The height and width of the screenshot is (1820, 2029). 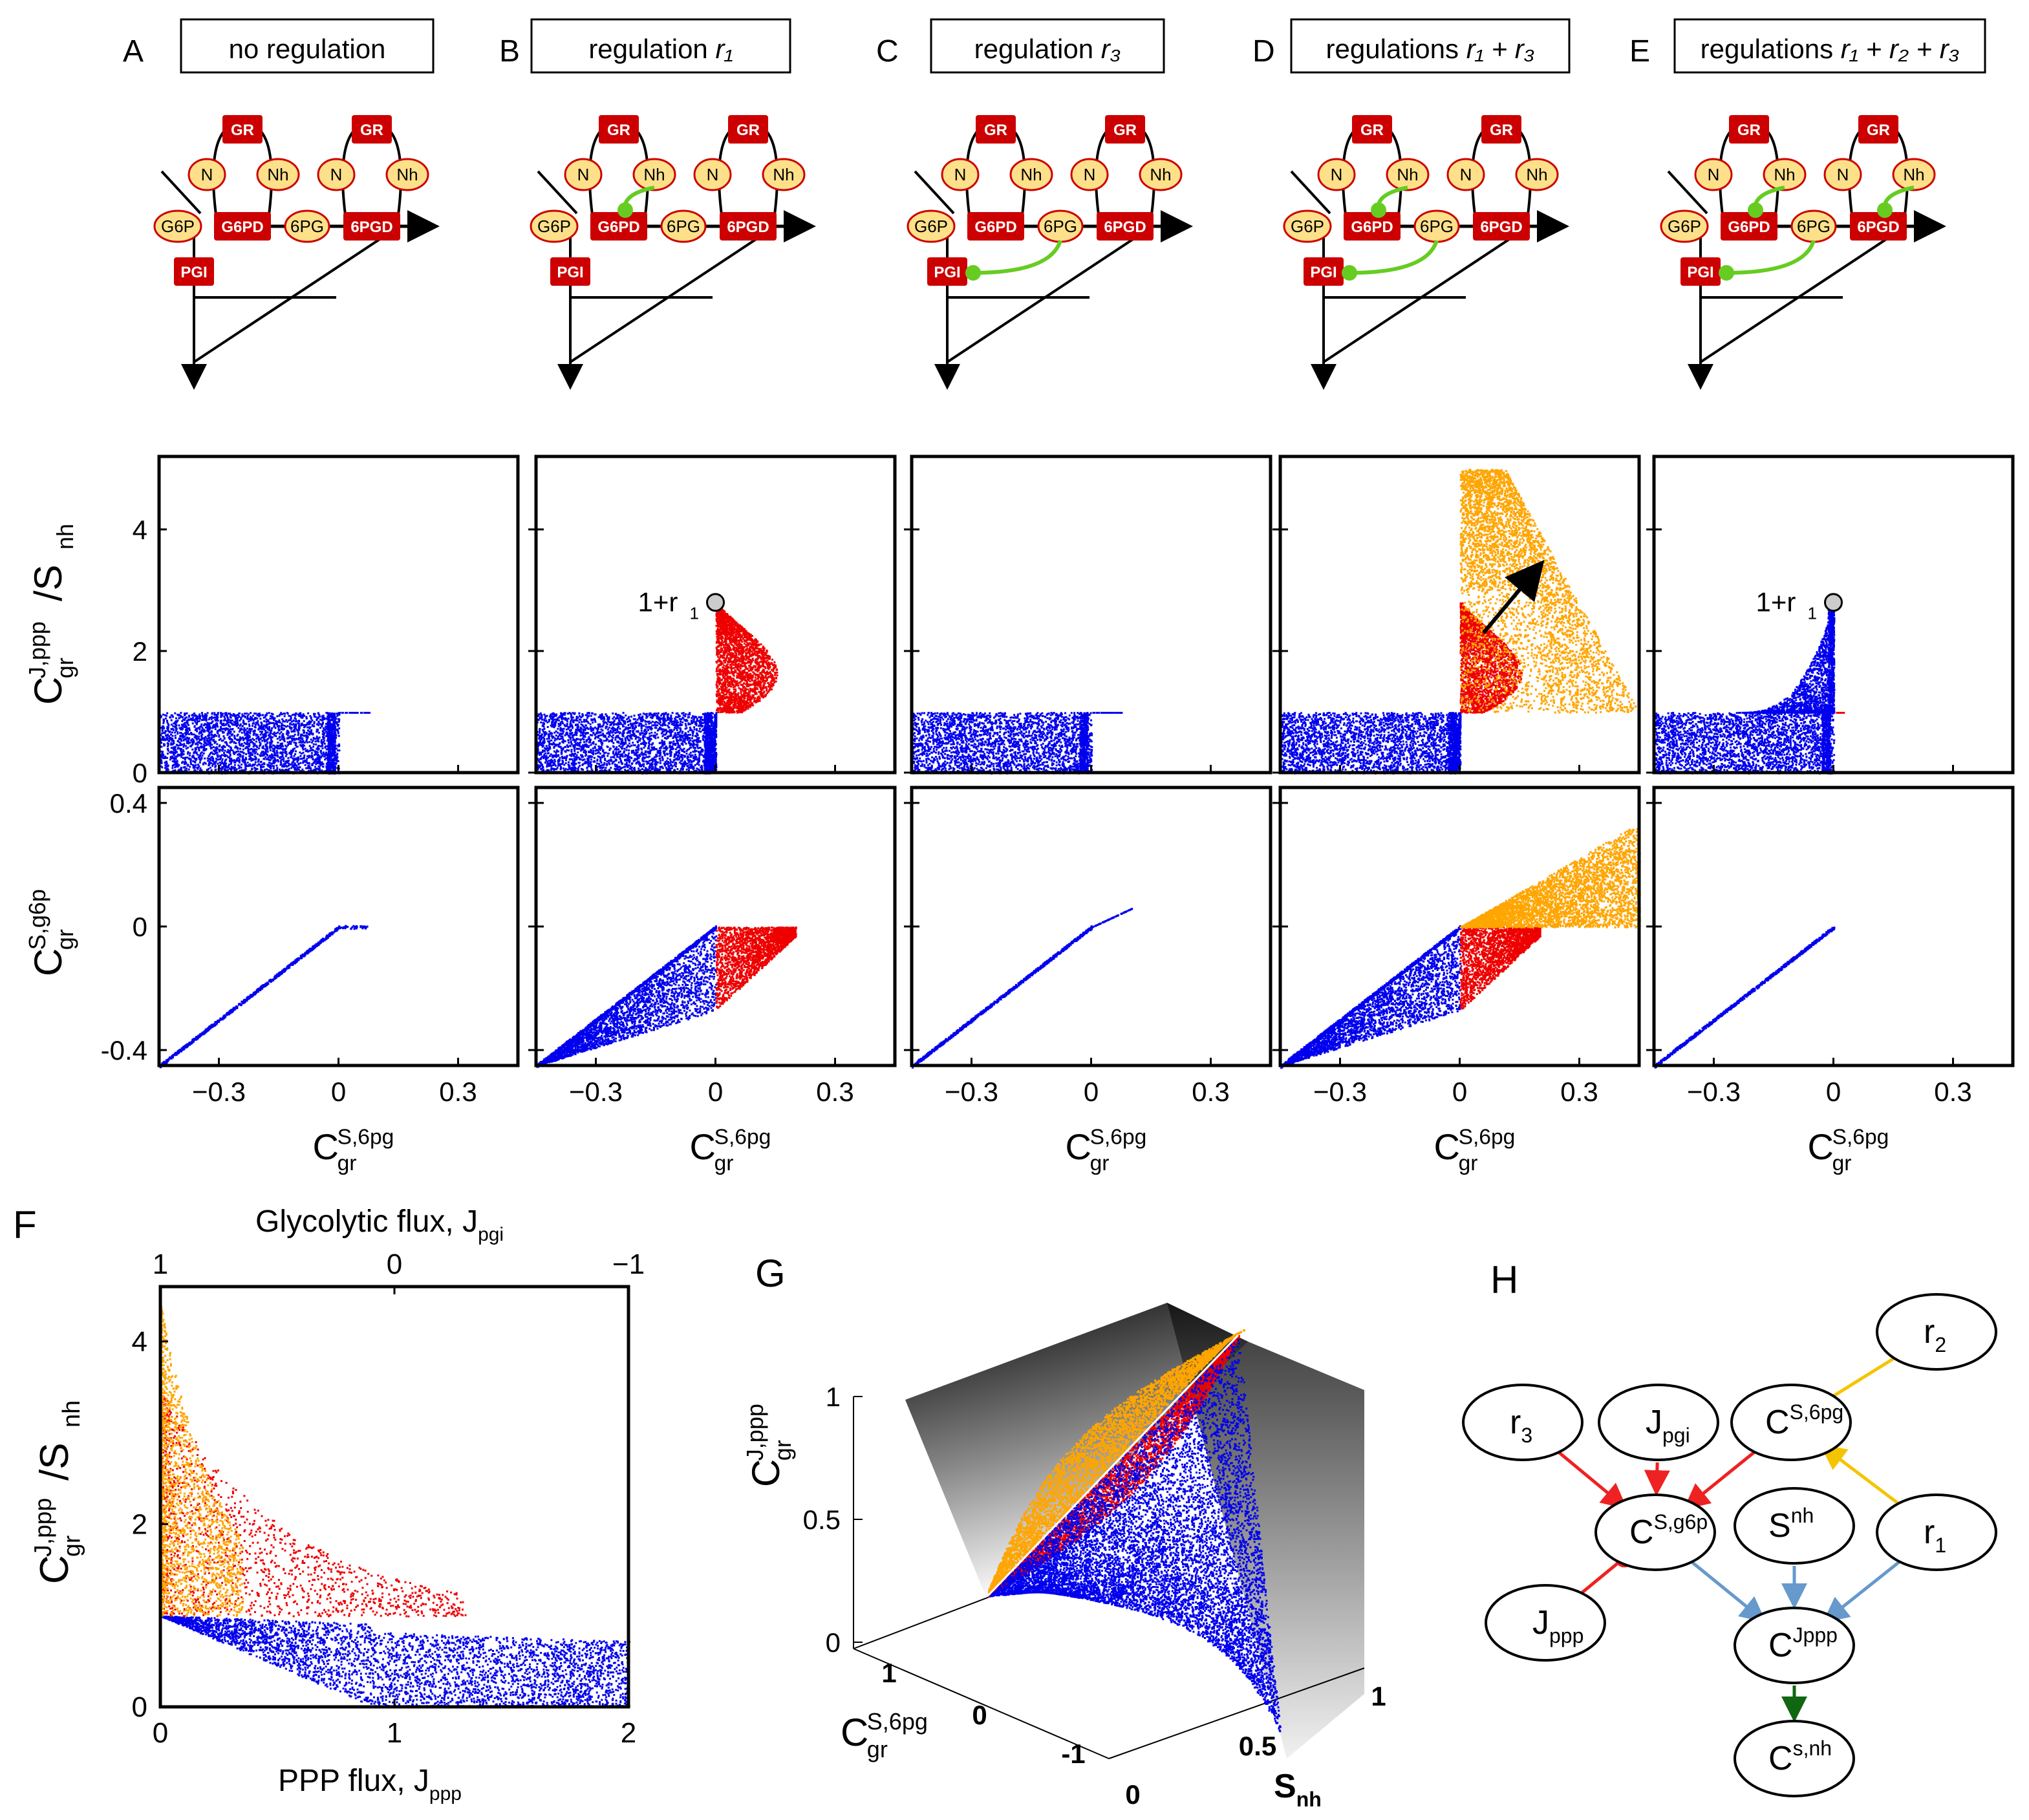 What do you see at coordinates (140, 651) in the screenshot?
I see `y-tick-label: 2` at bounding box center [140, 651].